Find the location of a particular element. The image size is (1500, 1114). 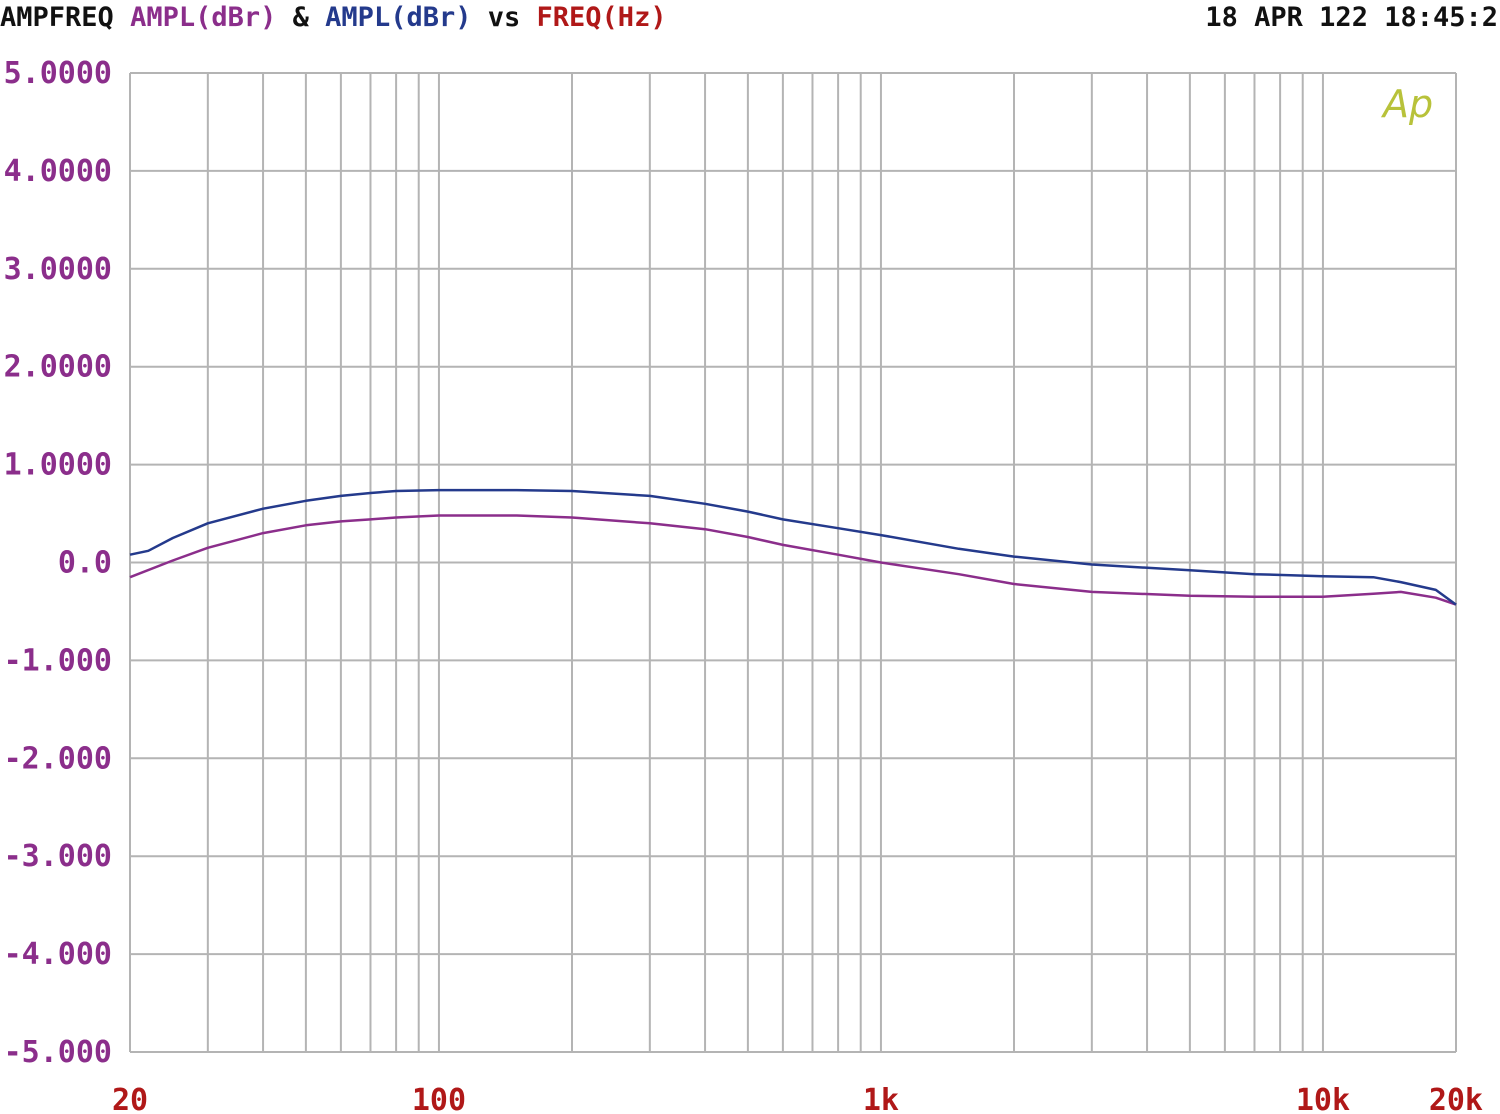

chart-series is located at coordinates (793, 547).